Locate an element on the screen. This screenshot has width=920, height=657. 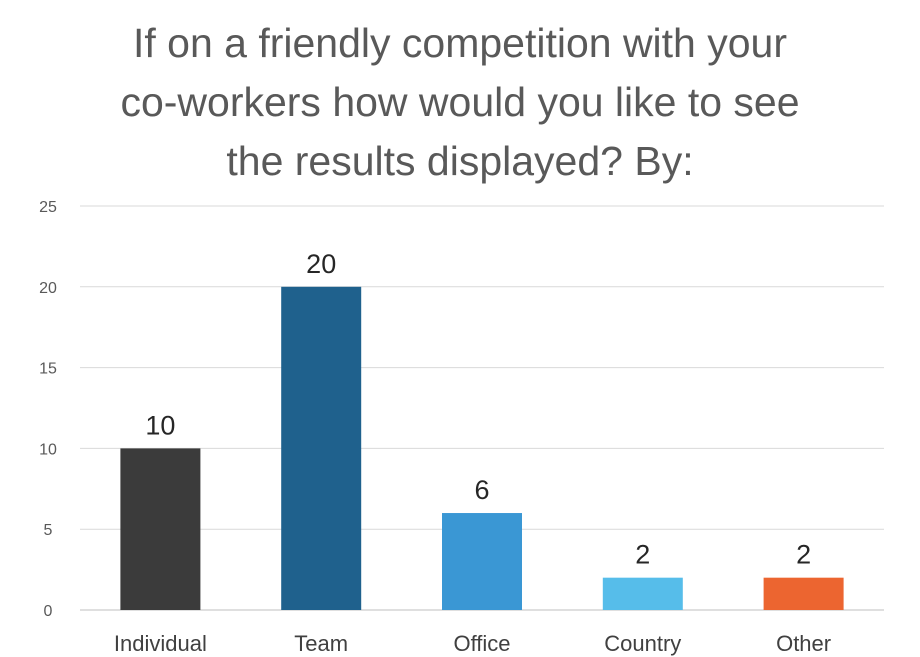
bar-team is located at coordinates (321, 448).